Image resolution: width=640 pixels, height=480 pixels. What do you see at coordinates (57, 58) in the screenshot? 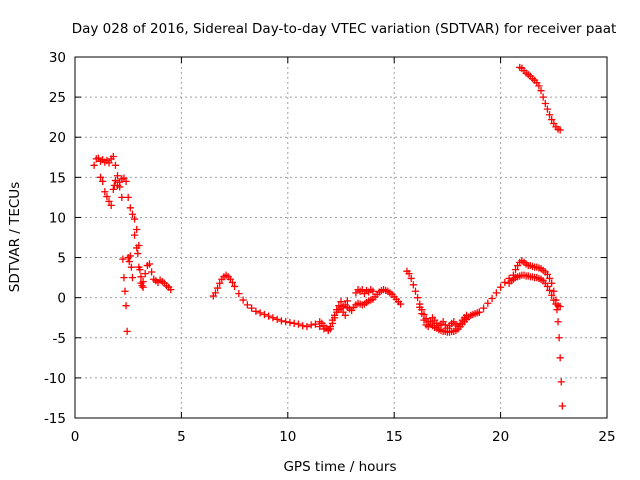
I see `y-tick-label: 30` at bounding box center [57, 58].